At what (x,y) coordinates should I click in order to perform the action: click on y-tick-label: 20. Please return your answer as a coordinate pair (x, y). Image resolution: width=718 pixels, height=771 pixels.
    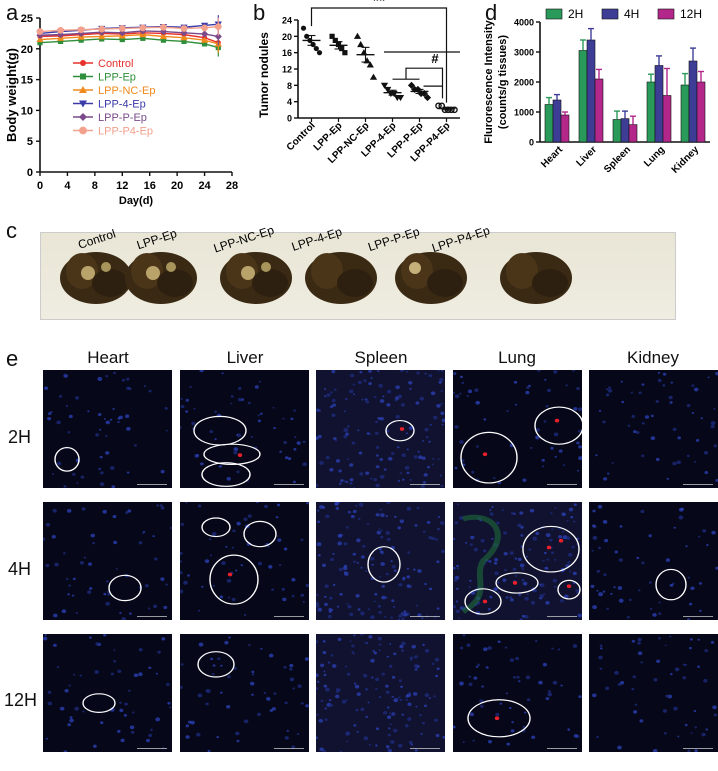
    Looking at the image, I should click on (287, 37).